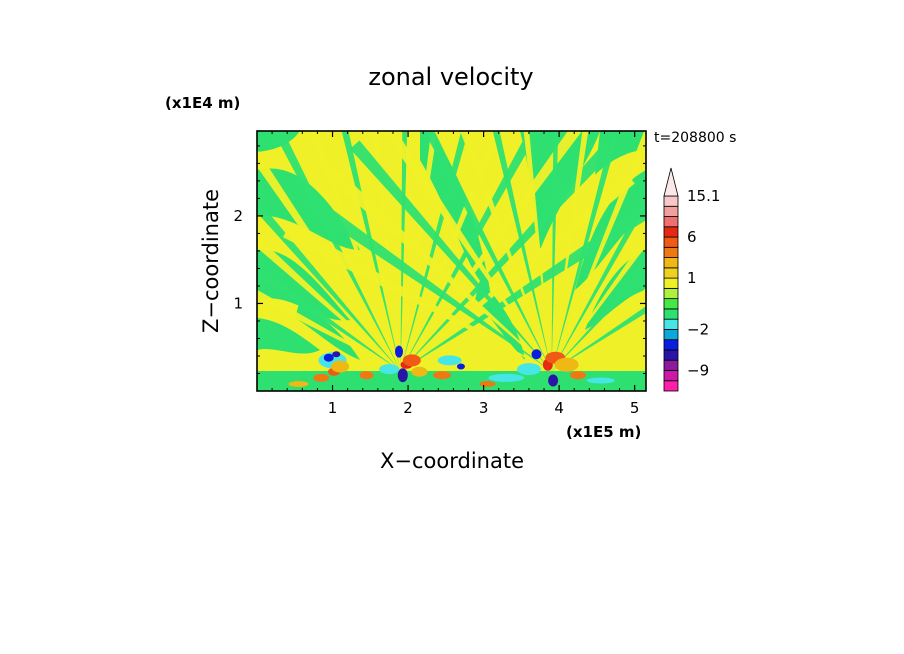 The height and width of the screenshot is (654, 904). Describe the element at coordinates (408, 408) in the screenshot. I see `x-tick-label: 2` at that location.